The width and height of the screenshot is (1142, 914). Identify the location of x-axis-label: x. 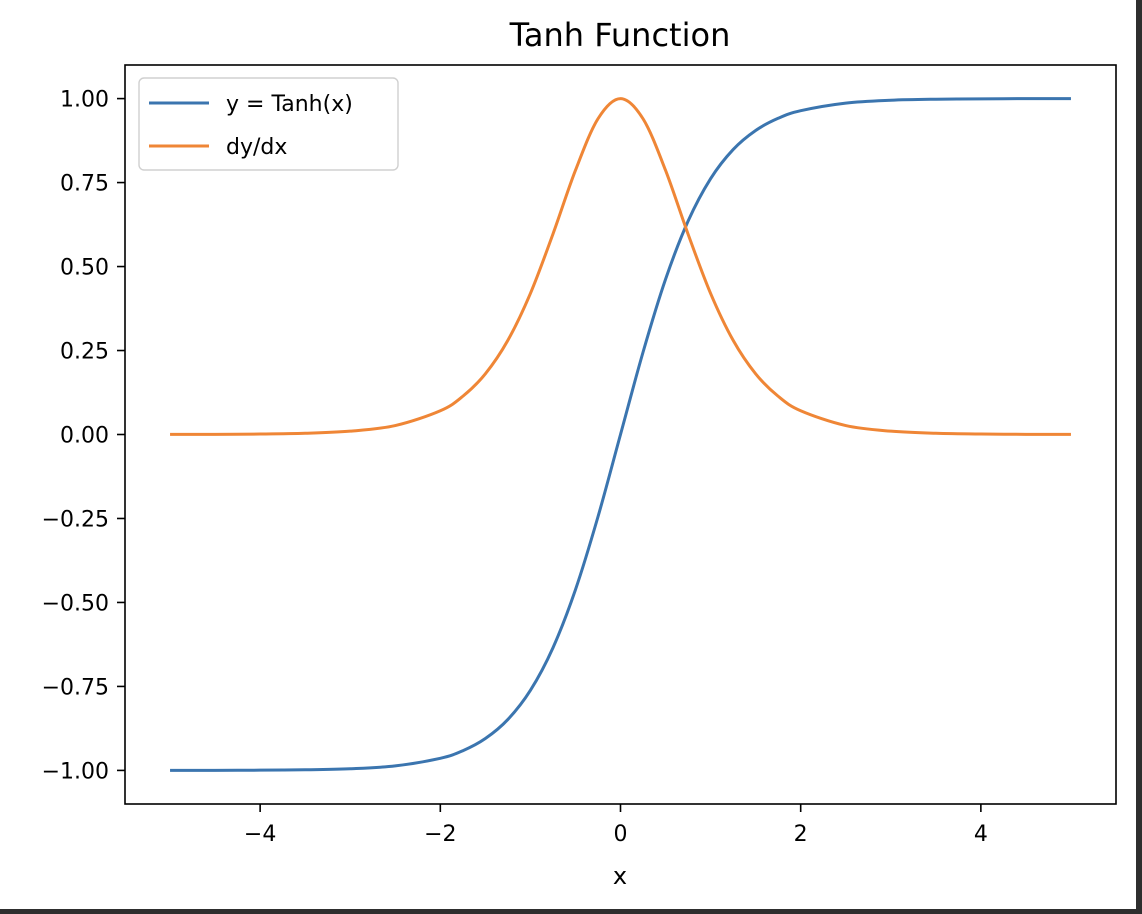
(620, 876).